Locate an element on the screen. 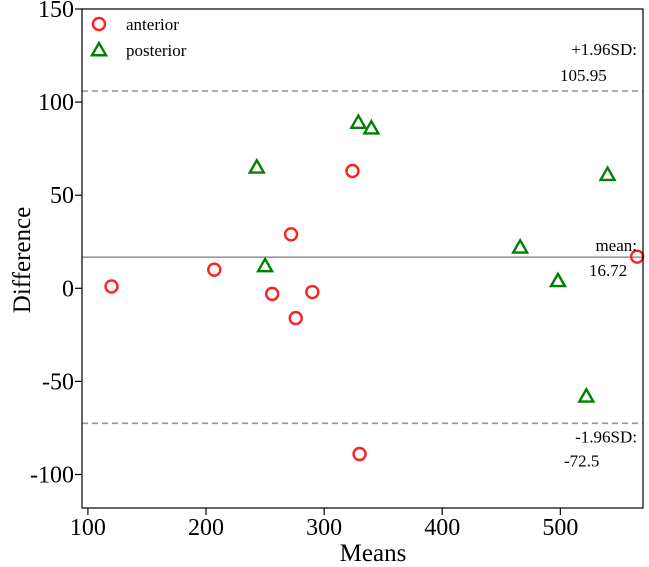 This screenshot has height=567, width=649. x-tick-label-100: 100 is located at coordinates (88, 528).